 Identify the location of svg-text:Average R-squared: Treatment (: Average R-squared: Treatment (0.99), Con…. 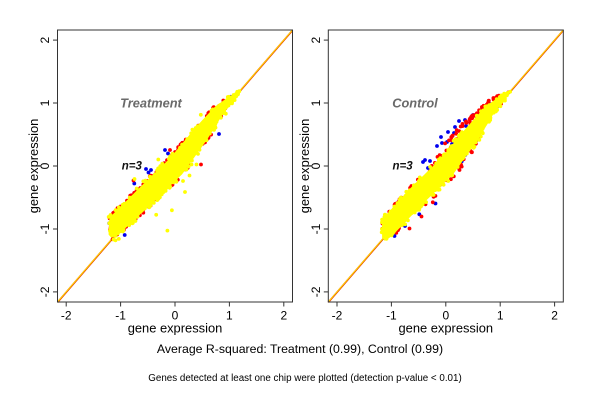
(300, 349).